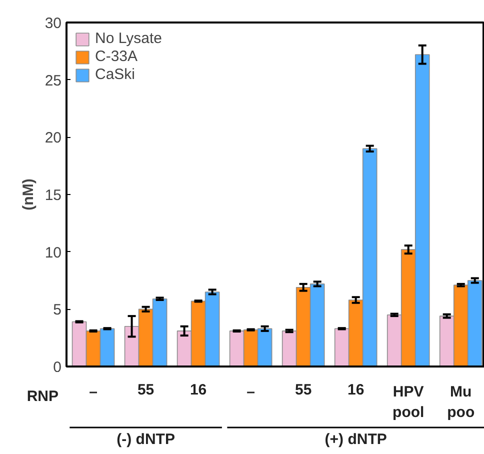 This screenshot has width=484, height=454. What do you see at coordinates (53, 138) in the screenshot?
I see `y-tick-label: 20` at bounding box center [53, 138].